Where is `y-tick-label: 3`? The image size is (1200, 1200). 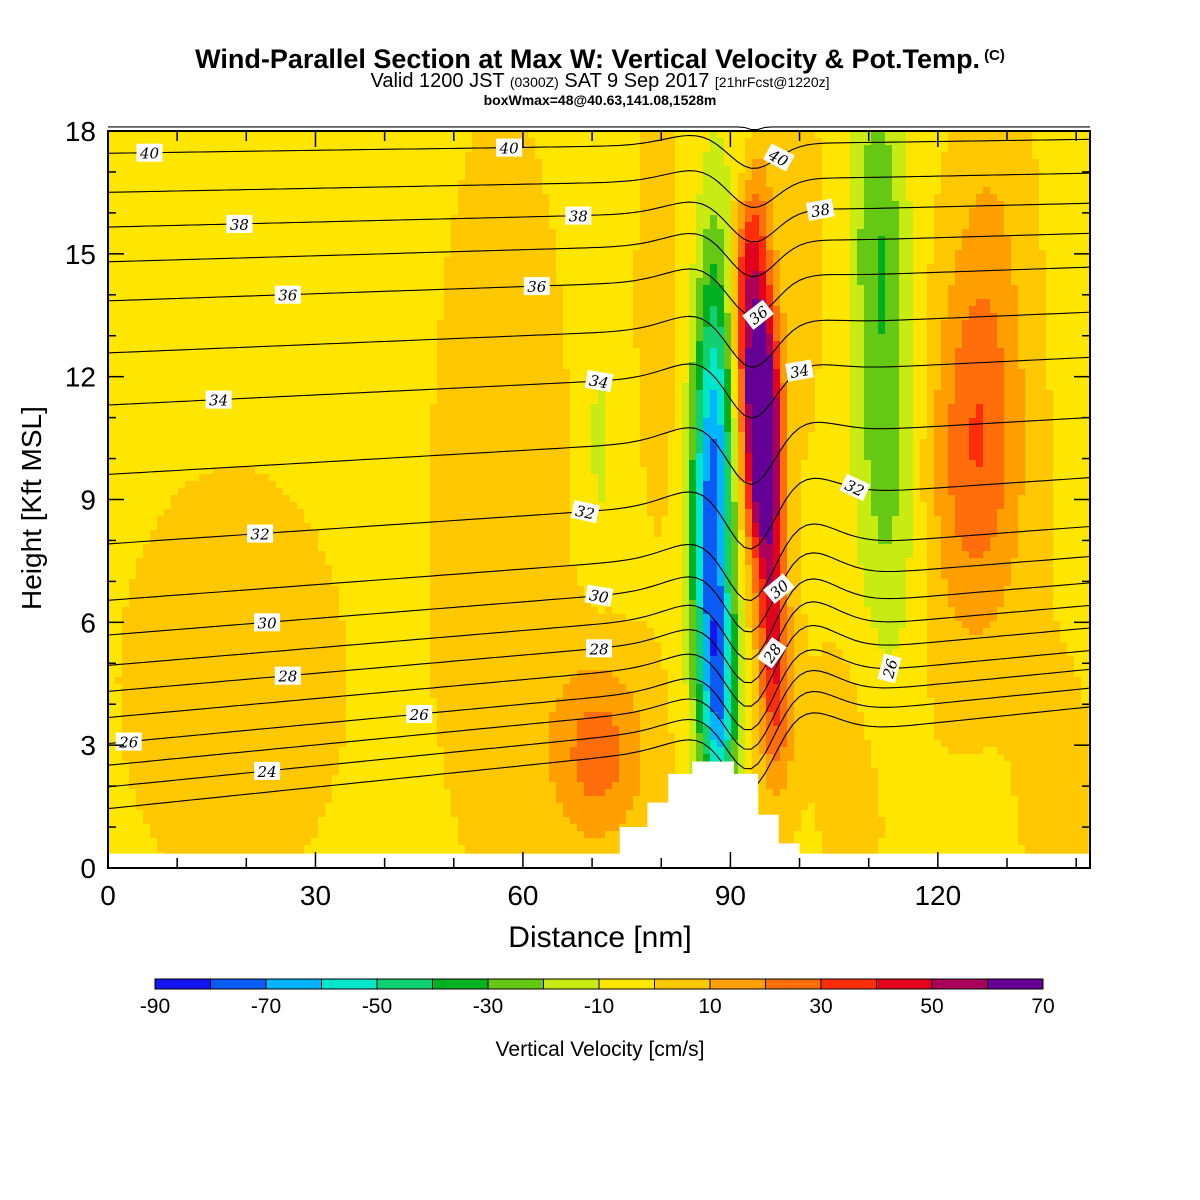 y-tick-label: 3 is located at coordinates (88, 745).